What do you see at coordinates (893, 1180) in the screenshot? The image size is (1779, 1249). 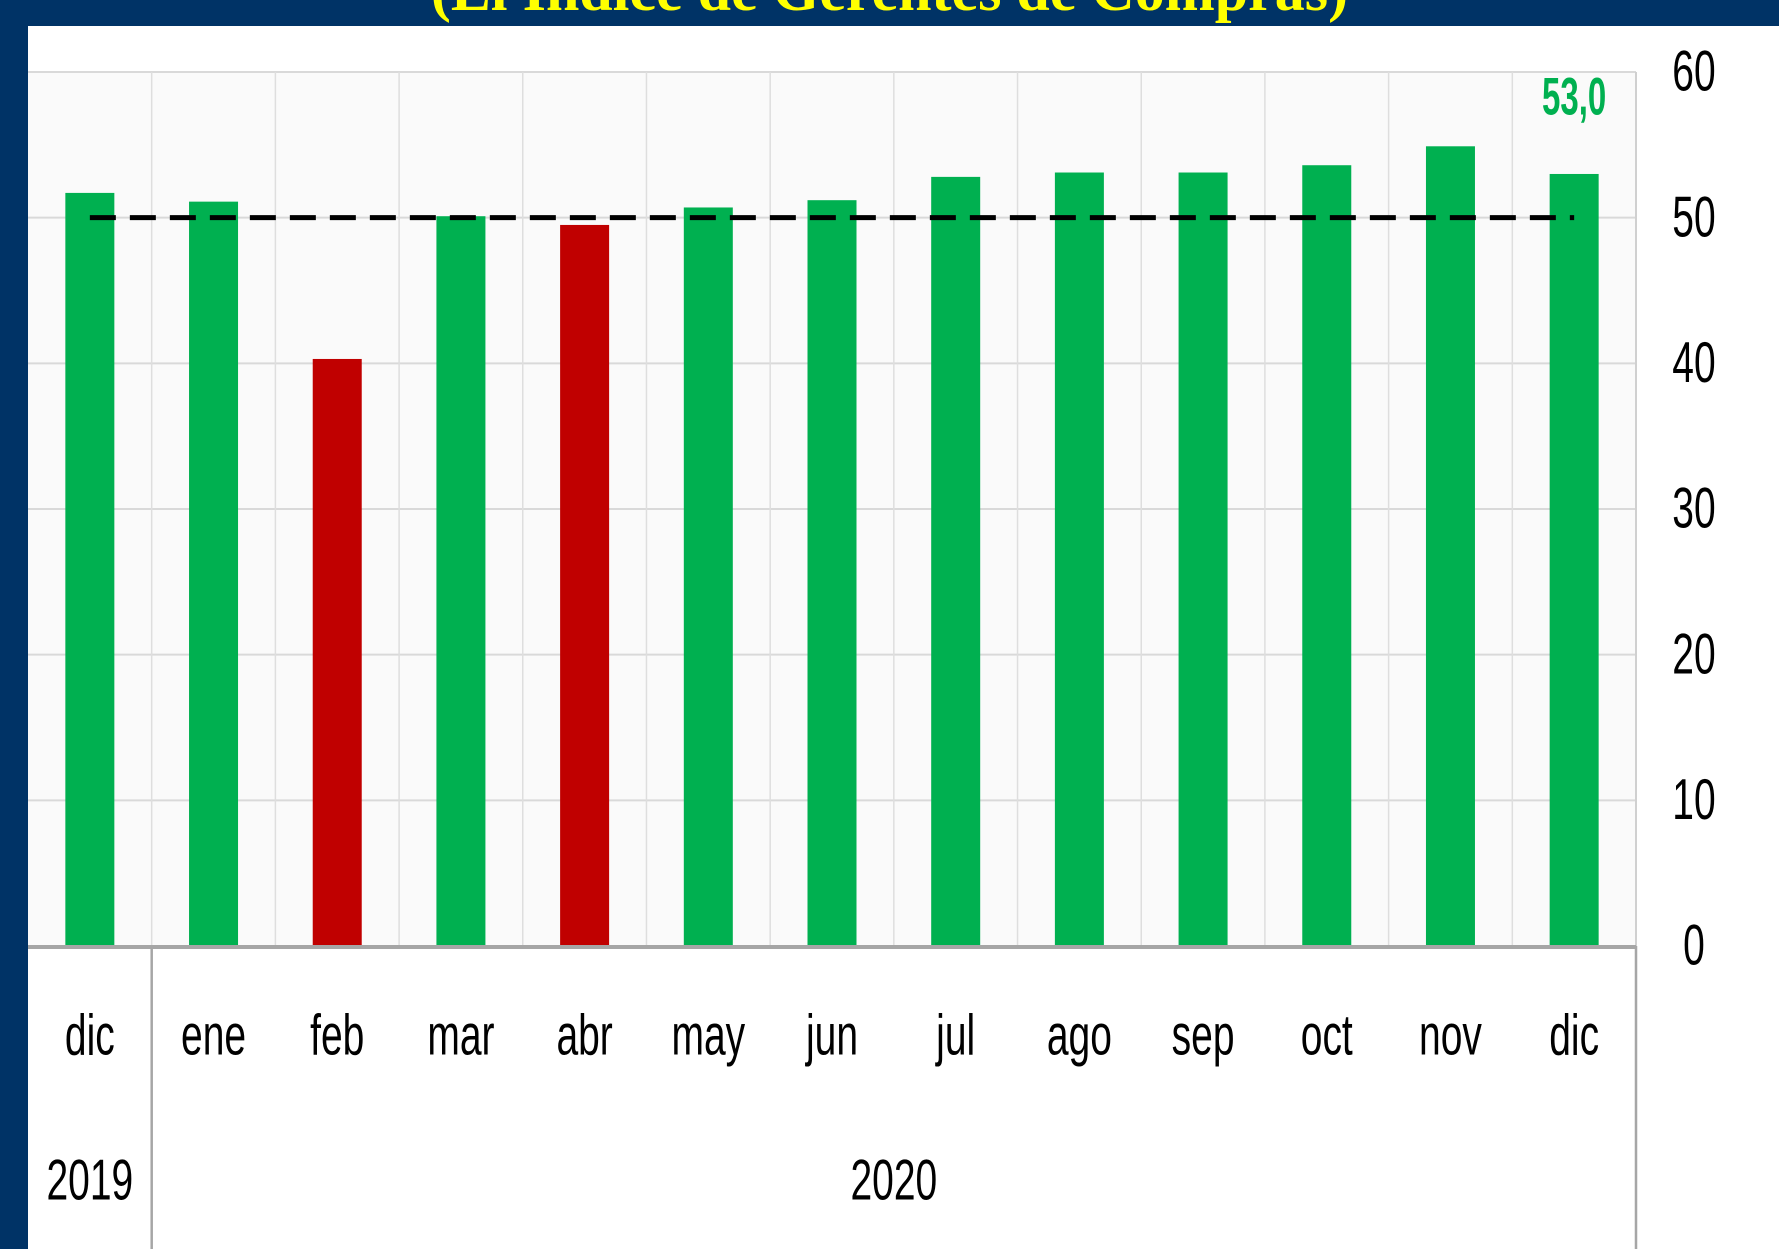 I see `x-group-label: 2020` at bounding box center [893, 1180].